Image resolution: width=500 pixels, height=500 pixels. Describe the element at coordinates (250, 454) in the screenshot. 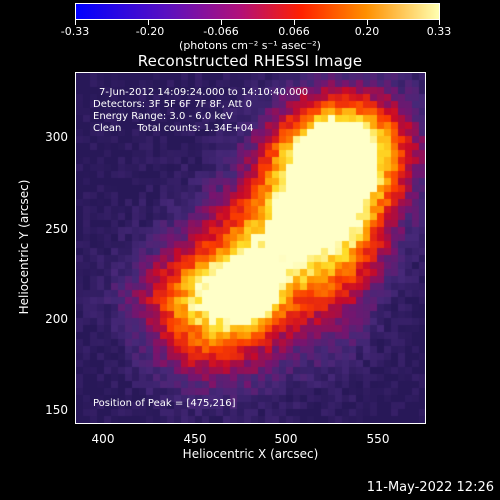

I see `x-axis-label: Heliocentric X (arcsec)` at that location.